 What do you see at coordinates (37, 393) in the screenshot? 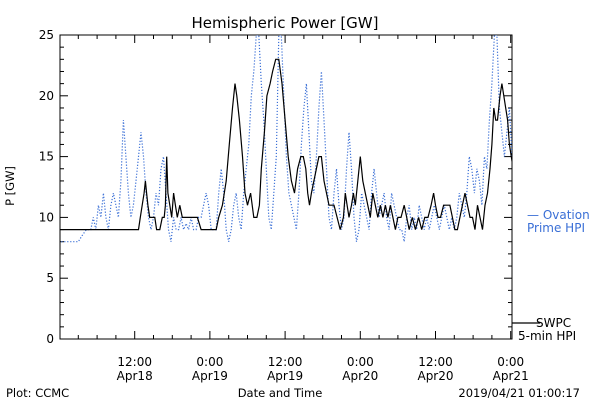
I see `plot-credit: Plot: CCMC` at bounding box center [37, 393].